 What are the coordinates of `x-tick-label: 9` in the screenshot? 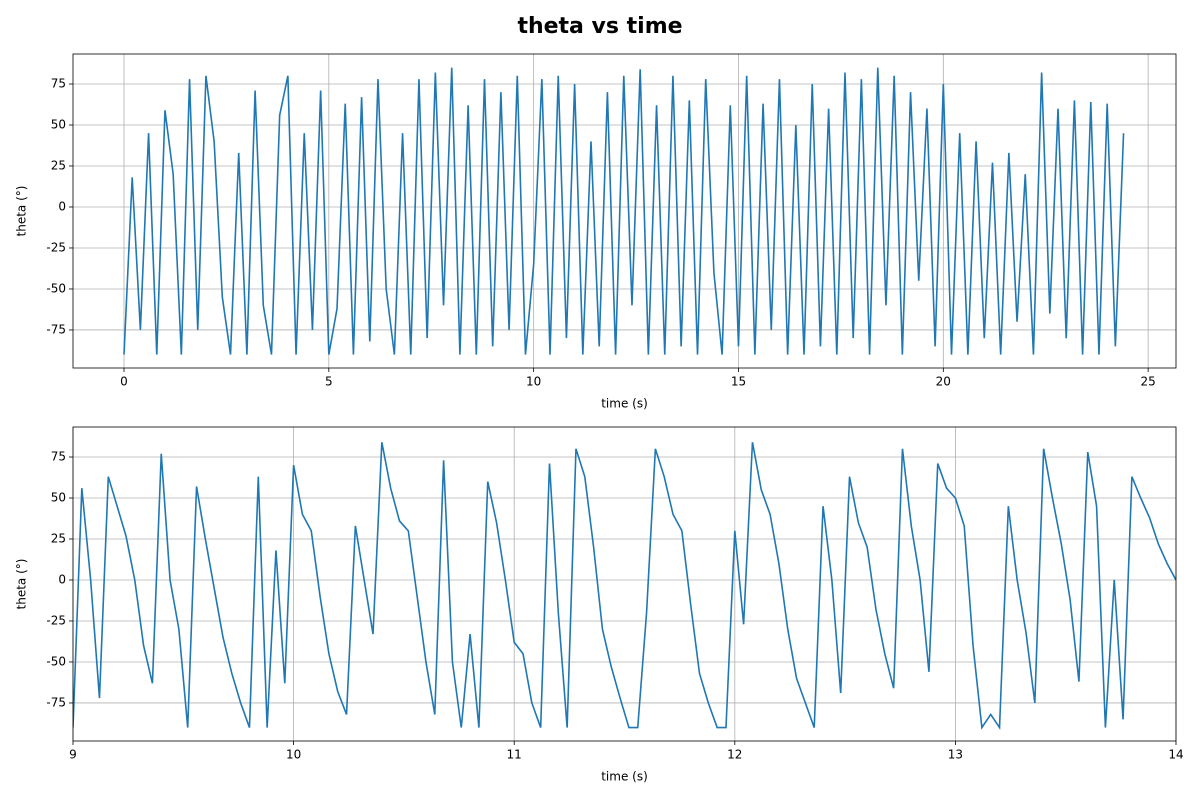 It's located at (73, 755).